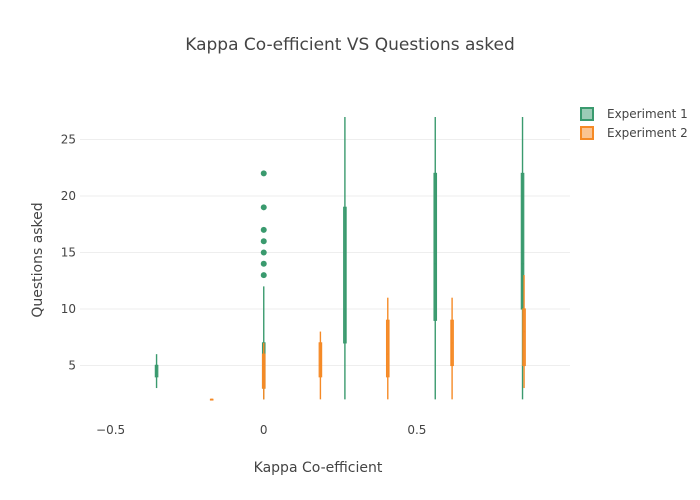 The width and height of the screenshot is (700, 500). I want to click on x-axis-ticks: −0.5 0 0.5, so click(261, 430).